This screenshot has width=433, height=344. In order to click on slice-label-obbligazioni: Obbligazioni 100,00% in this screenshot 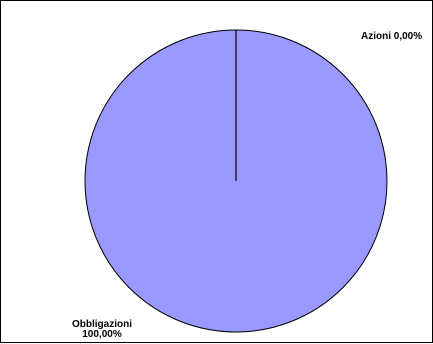, I will do `click(102, 330)`.